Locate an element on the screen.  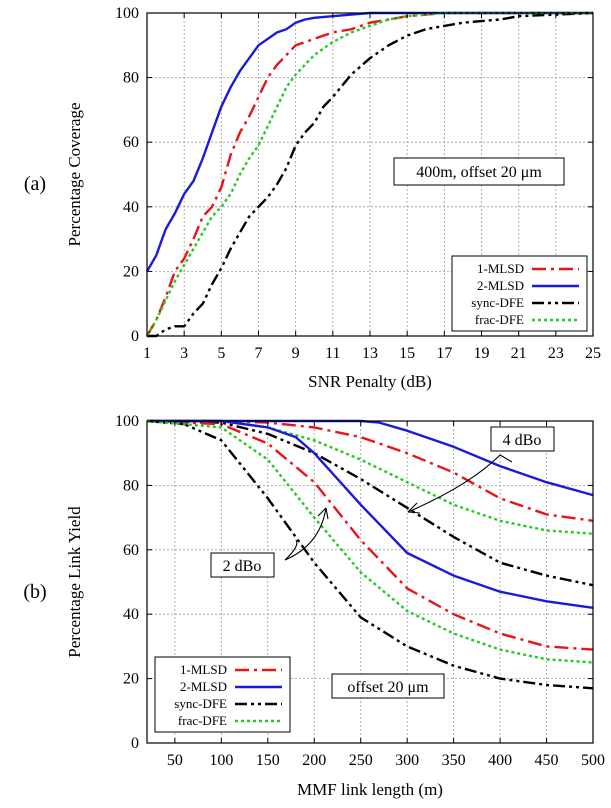
x-tick-label: 21 is located at coordinates (519, 353).